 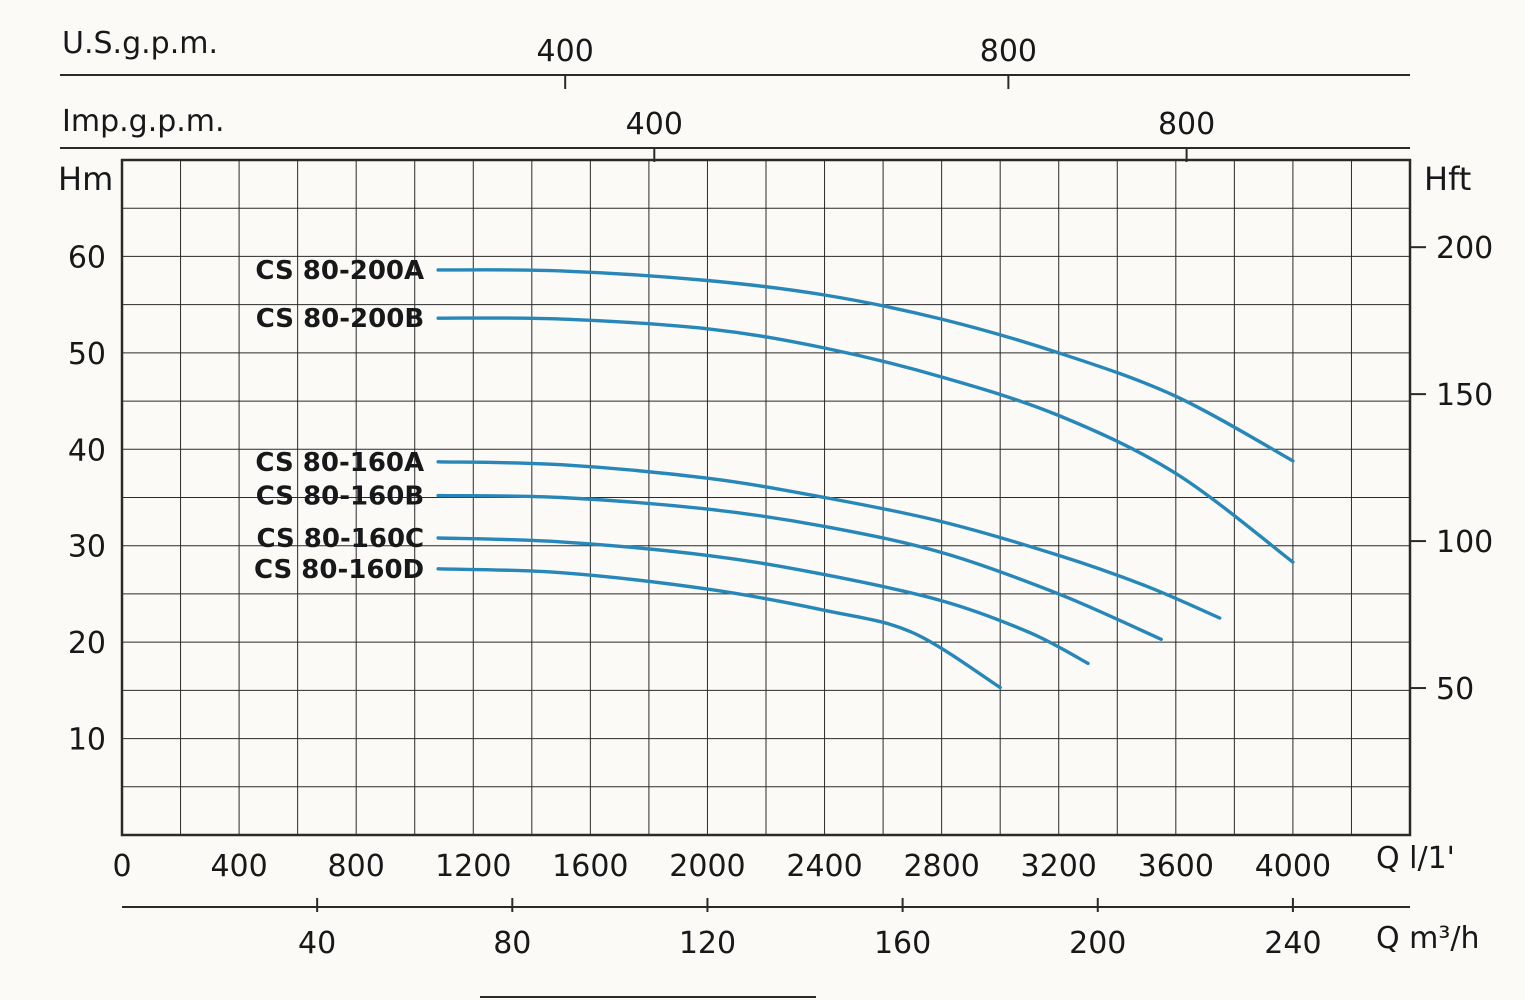 What do you see at coordinates (317, 943) in the screenshot?
I see `m3h-axis-tick-label: 40` at bounding box center [317, 943].